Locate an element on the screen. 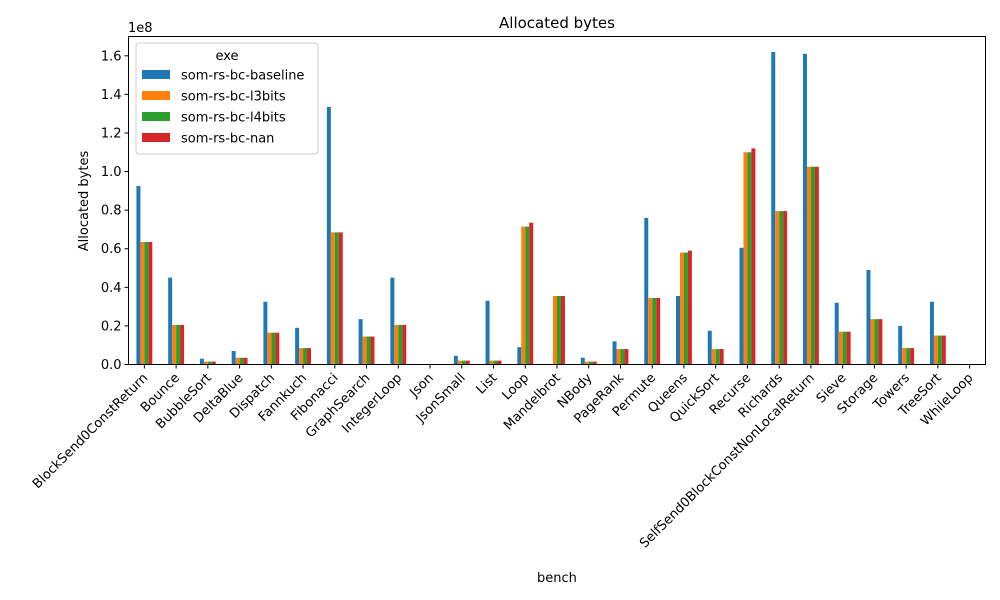 The width and height of the screenshot is (1000, 600). y-tick-label: 0.2 is located at coordinates (111, 326).